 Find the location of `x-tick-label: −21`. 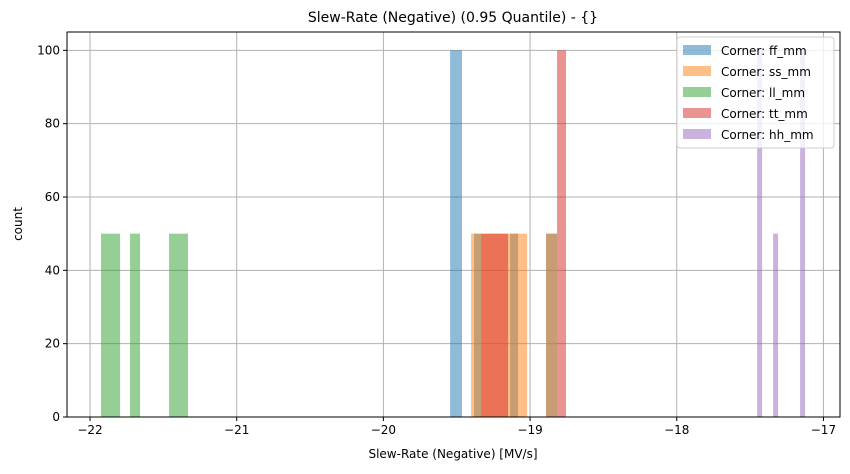

x-tick-label: −21 is located at coordinates (236, 430).